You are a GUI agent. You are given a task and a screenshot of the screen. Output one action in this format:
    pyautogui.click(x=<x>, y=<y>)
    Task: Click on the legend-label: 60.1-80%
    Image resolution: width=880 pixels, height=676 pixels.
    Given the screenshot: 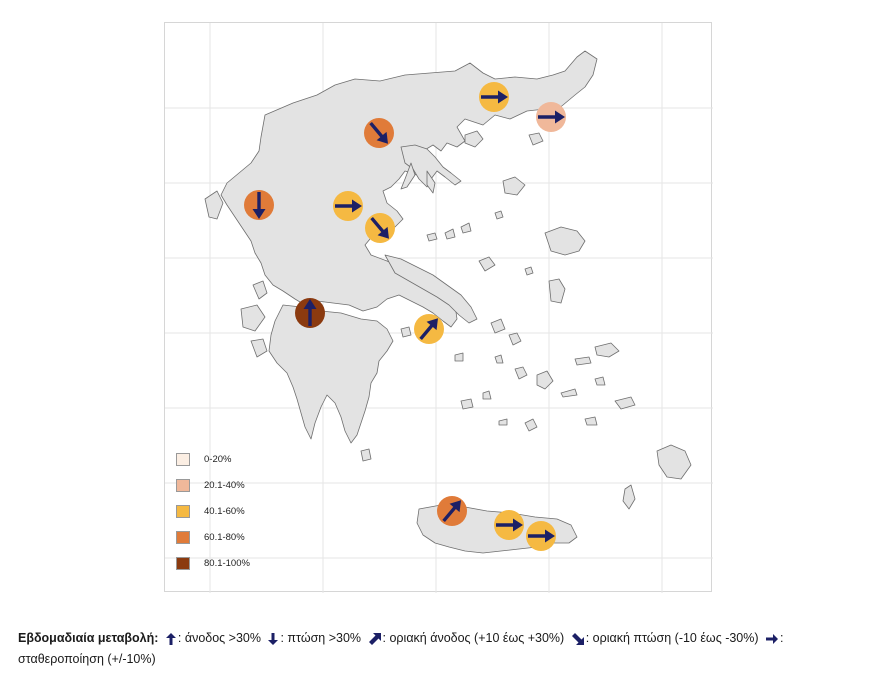 What is the action you would take?
    pyautogui.click(x=224, y=537)
    